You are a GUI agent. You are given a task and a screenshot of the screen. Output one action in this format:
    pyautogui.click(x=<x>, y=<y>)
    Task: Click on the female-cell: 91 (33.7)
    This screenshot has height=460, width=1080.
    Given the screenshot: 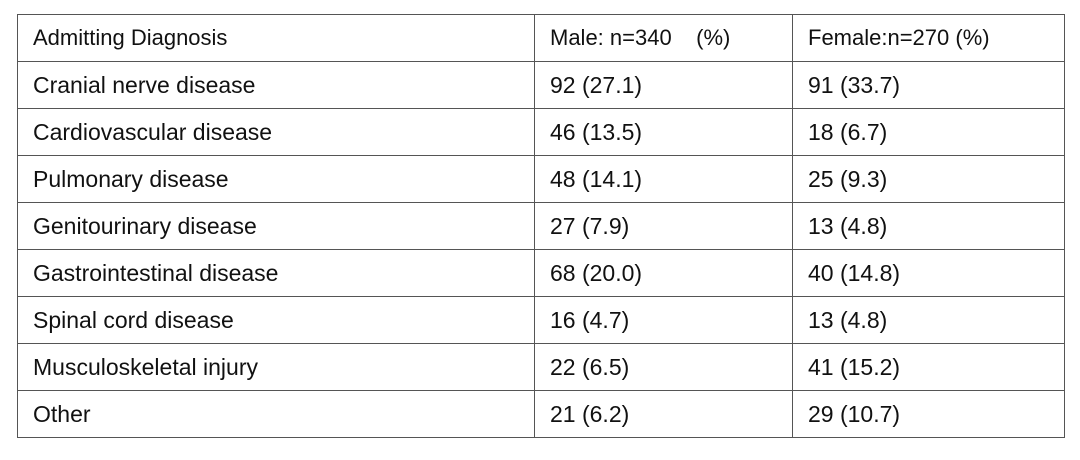 What is the action you would take?
    pyautogui.click(x=928, y=85)
    